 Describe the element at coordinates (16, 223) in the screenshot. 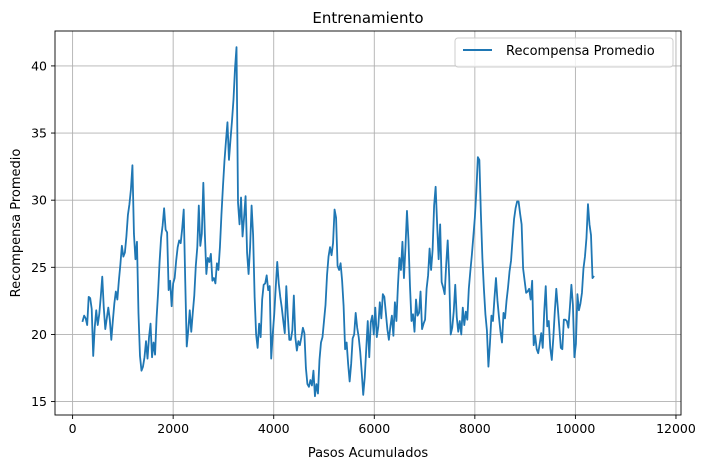

I see `y-axis-label: Recompensa Promedio` at that location.